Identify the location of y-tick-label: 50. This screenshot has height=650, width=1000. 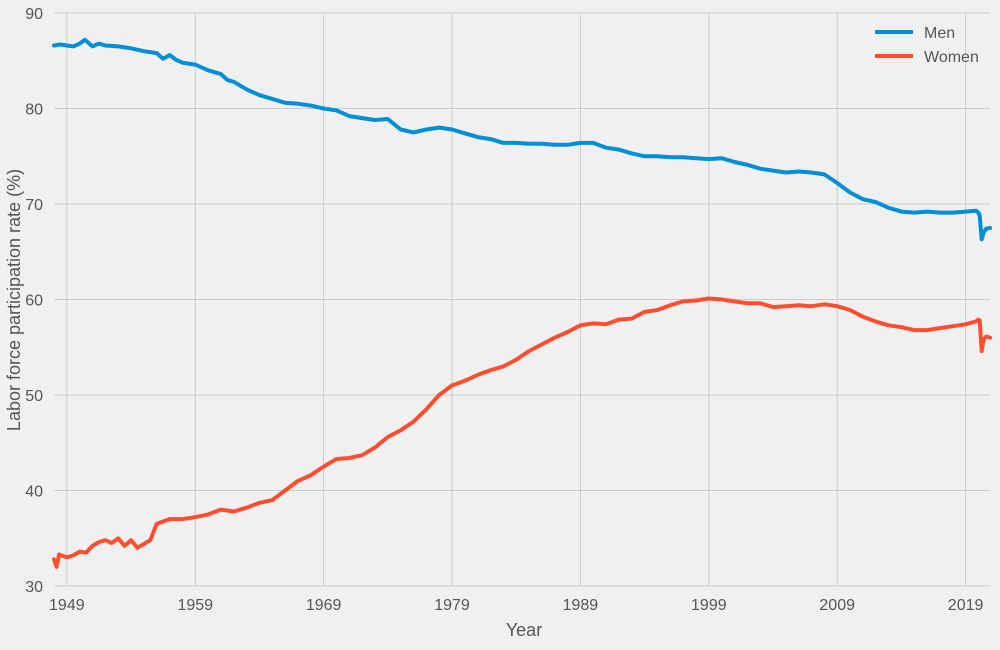
(34, 396).